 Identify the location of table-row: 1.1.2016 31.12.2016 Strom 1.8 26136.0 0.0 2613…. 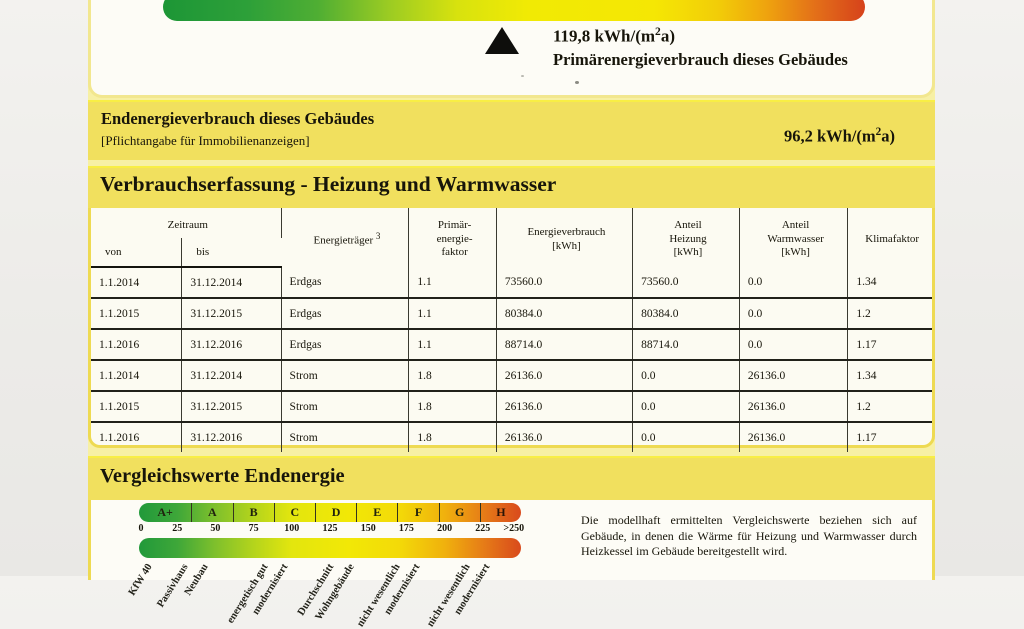
(511, 437).